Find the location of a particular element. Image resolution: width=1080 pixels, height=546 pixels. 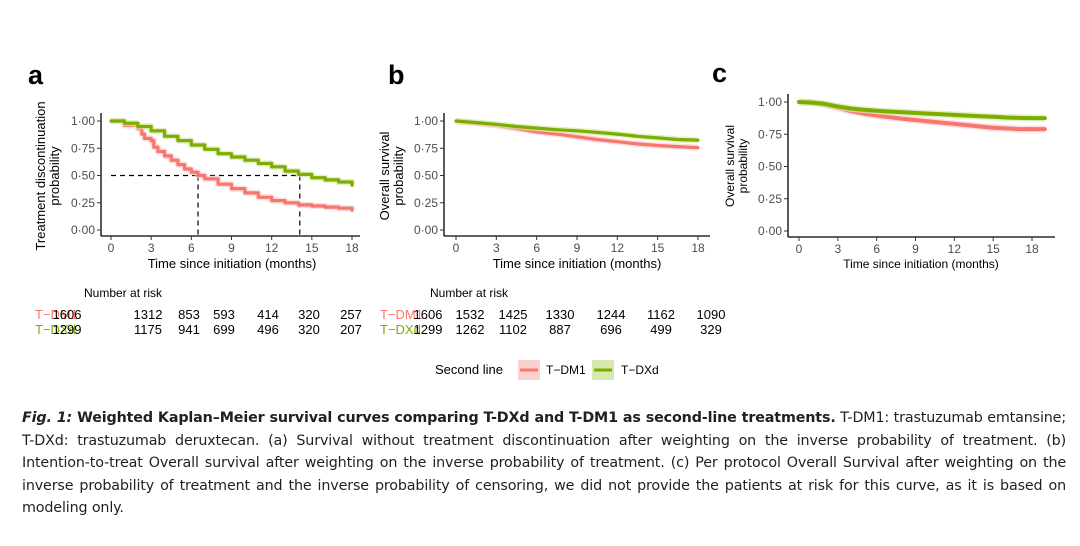

panel-a-risk-row-label: T−DXd is located at coordinates (55, 329).